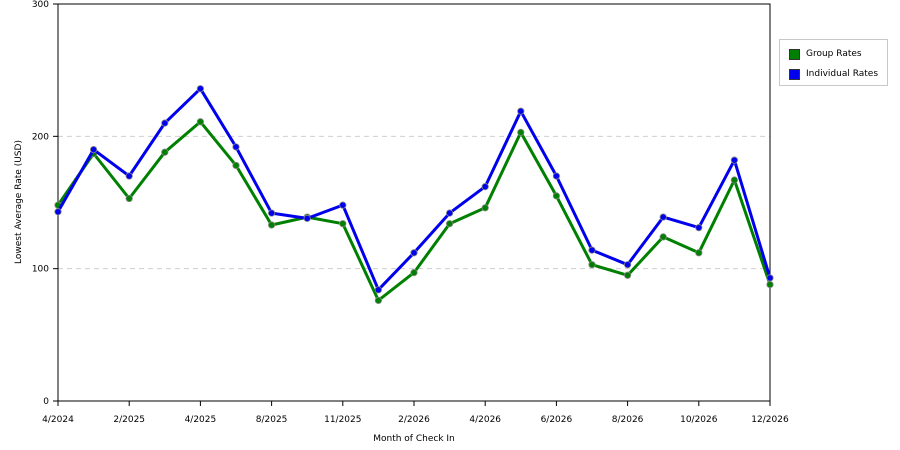 The height and width of the screenshot is (450, 900). I want to click on x-tick-label-0: 4/2024, so click(58, 420).